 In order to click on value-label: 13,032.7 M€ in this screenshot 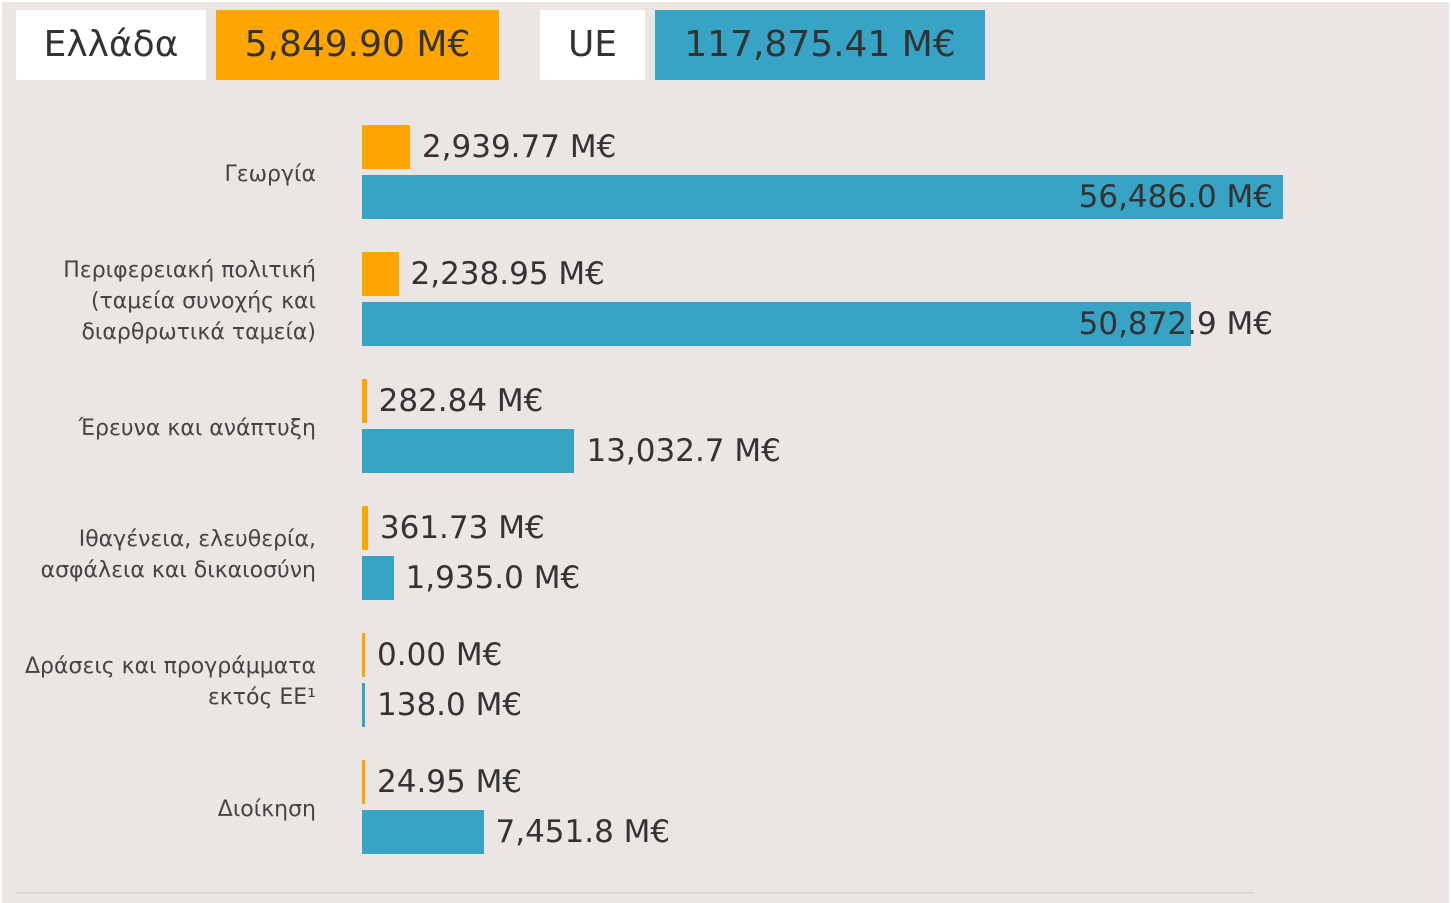, I will do `click(683, 451)`.